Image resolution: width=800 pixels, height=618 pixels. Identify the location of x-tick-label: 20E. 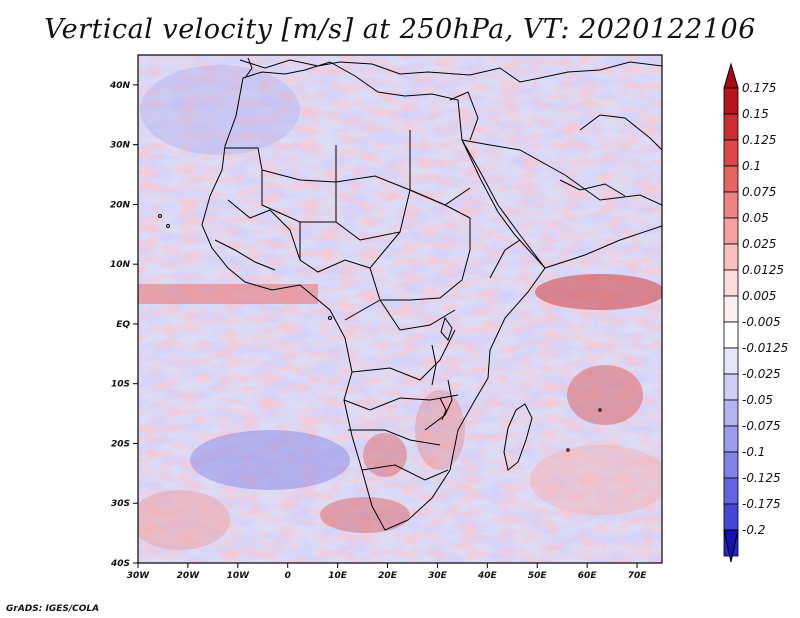
(388, 576).